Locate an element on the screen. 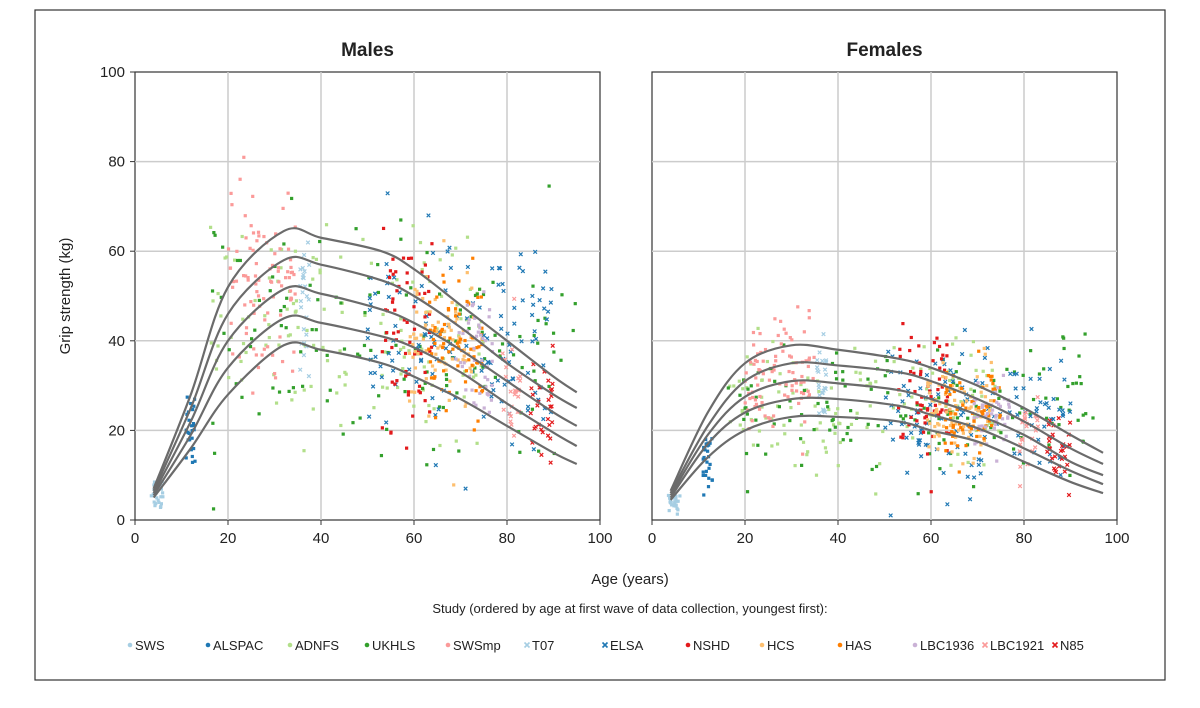 The image size is (1200, 708). point-lbc1921 is located at coordinates (510, 421).